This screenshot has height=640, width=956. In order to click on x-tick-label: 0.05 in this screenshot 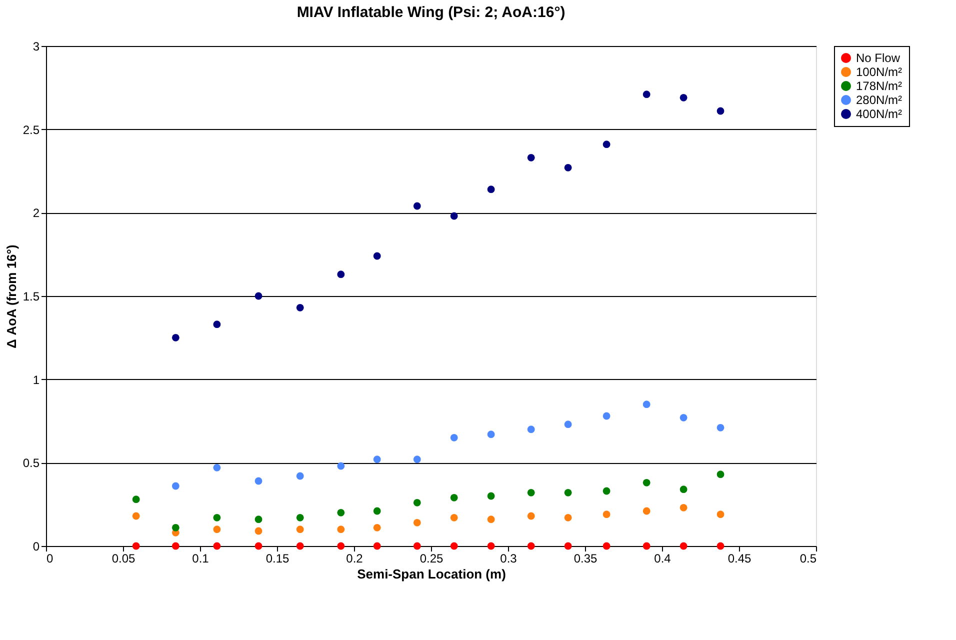, I will do `click(124, 559)`.